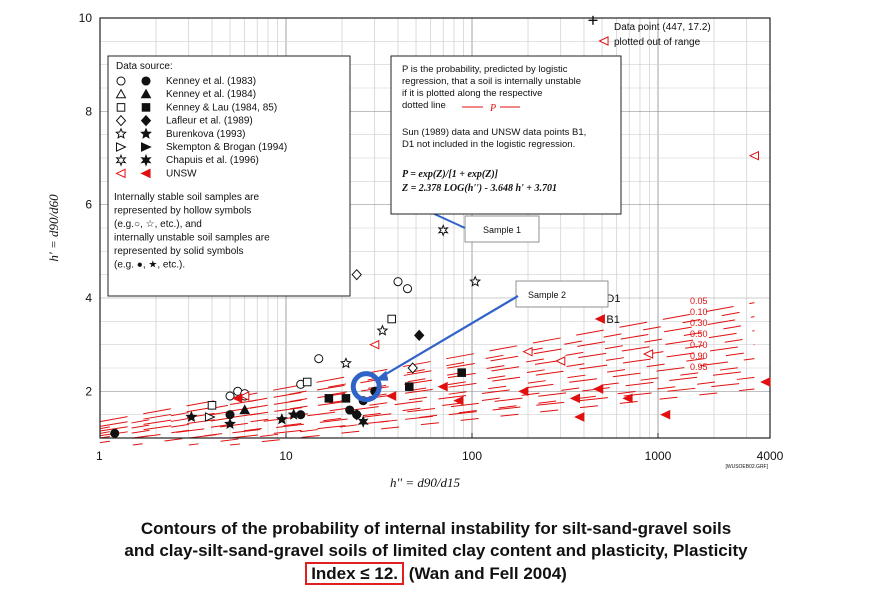 This screenshot has height=592, width=872. Describe the element at coordinates (502, 229) in the screenshot. I see `sample-1-callout-box` at that location.